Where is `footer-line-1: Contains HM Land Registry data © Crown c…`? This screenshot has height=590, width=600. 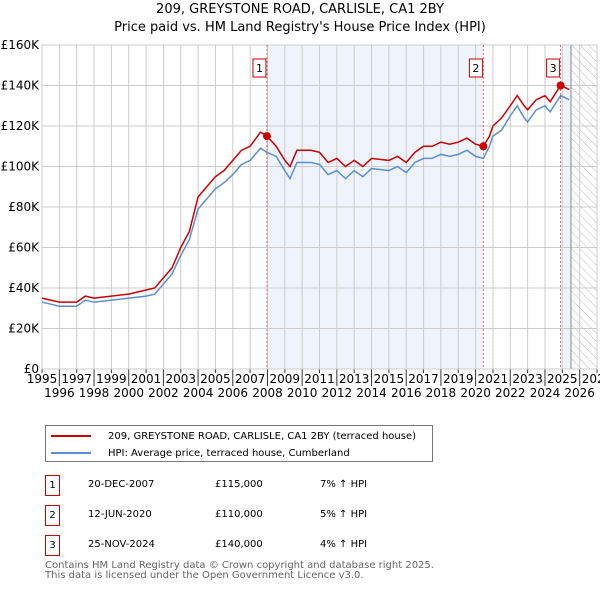 footer-line-1: Contains HM Land Registry data © Crown c… is located at coordinates (239, 565).